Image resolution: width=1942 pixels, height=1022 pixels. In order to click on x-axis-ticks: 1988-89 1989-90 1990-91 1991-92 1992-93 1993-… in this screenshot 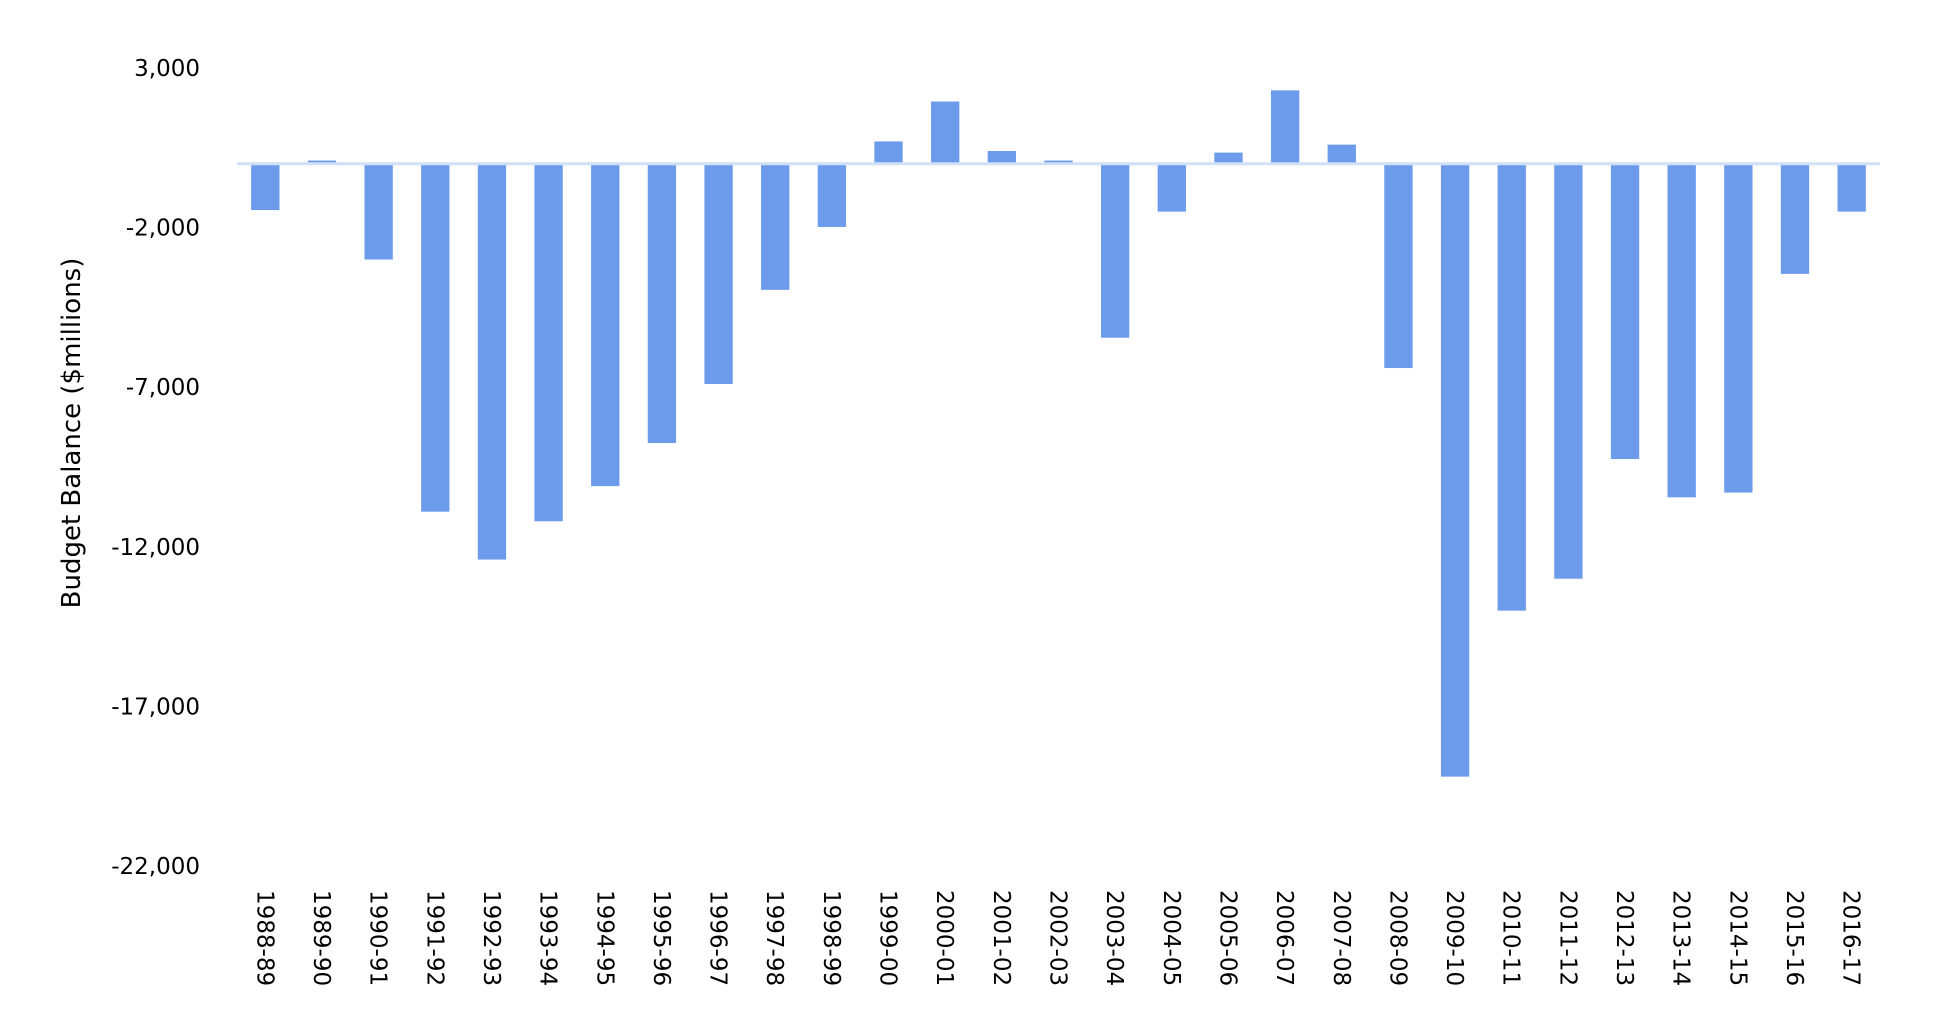, I will do `click(1057, 938)`.